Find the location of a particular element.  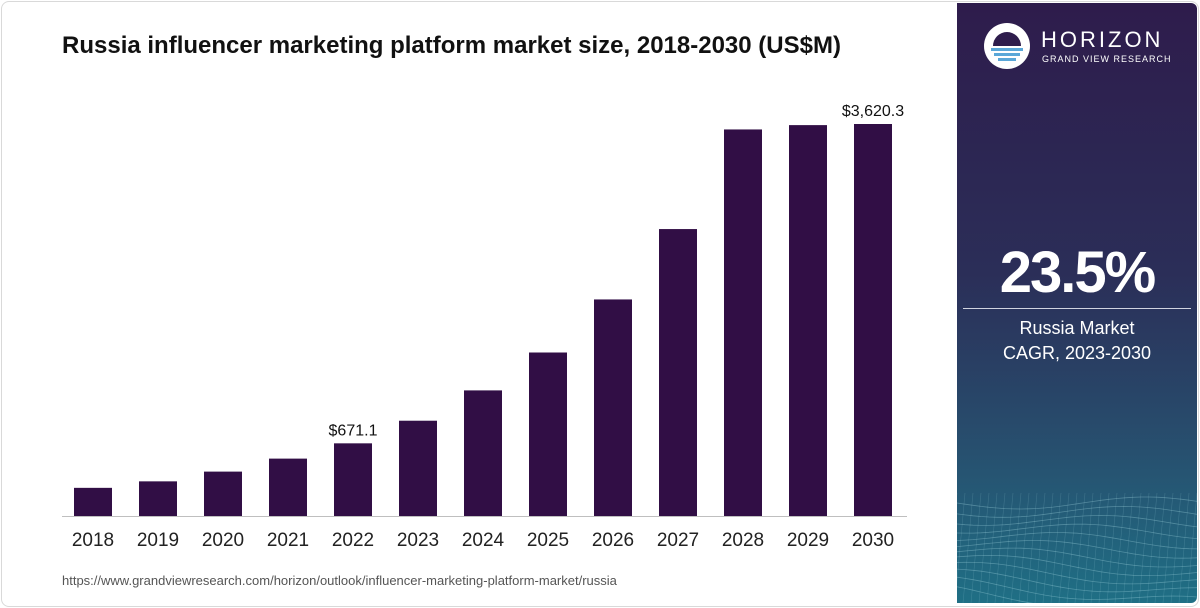

x-tick-label-2030: 2030 is located at coordinates (873, 540).